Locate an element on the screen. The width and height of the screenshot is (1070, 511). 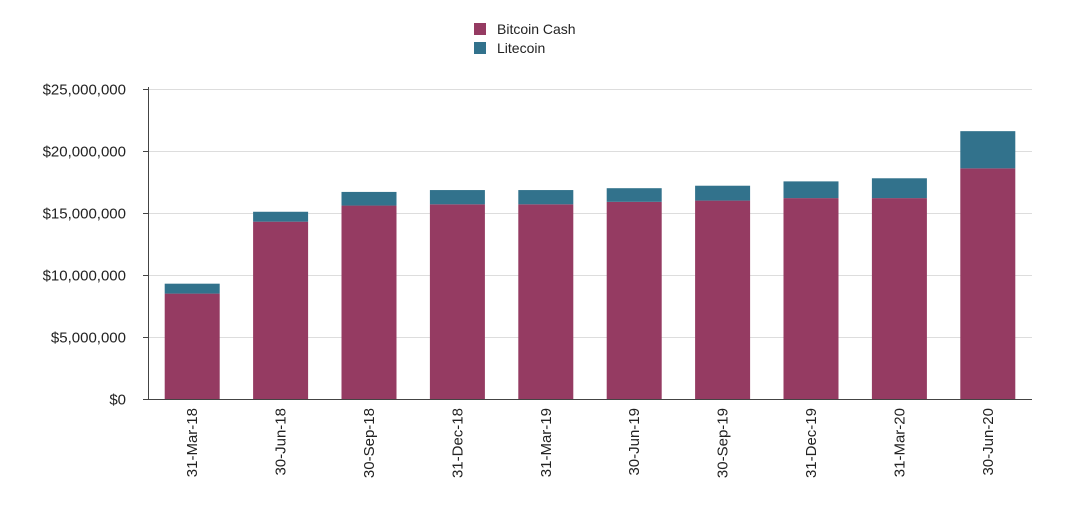
y-tick-label: $5,000,000 is located at coordinates (88, 338).